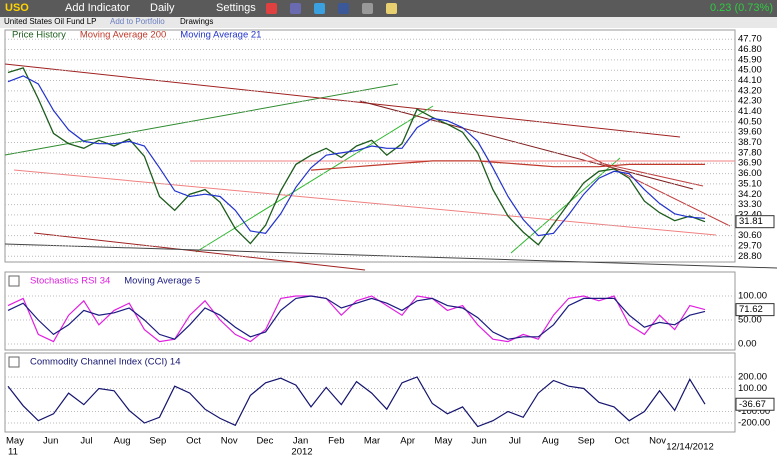 This screenshot has height=456, width=777. Describe the element at coordinates (750, 101) in the screenshot. I see `y-tick-label: 42.30` at that location.